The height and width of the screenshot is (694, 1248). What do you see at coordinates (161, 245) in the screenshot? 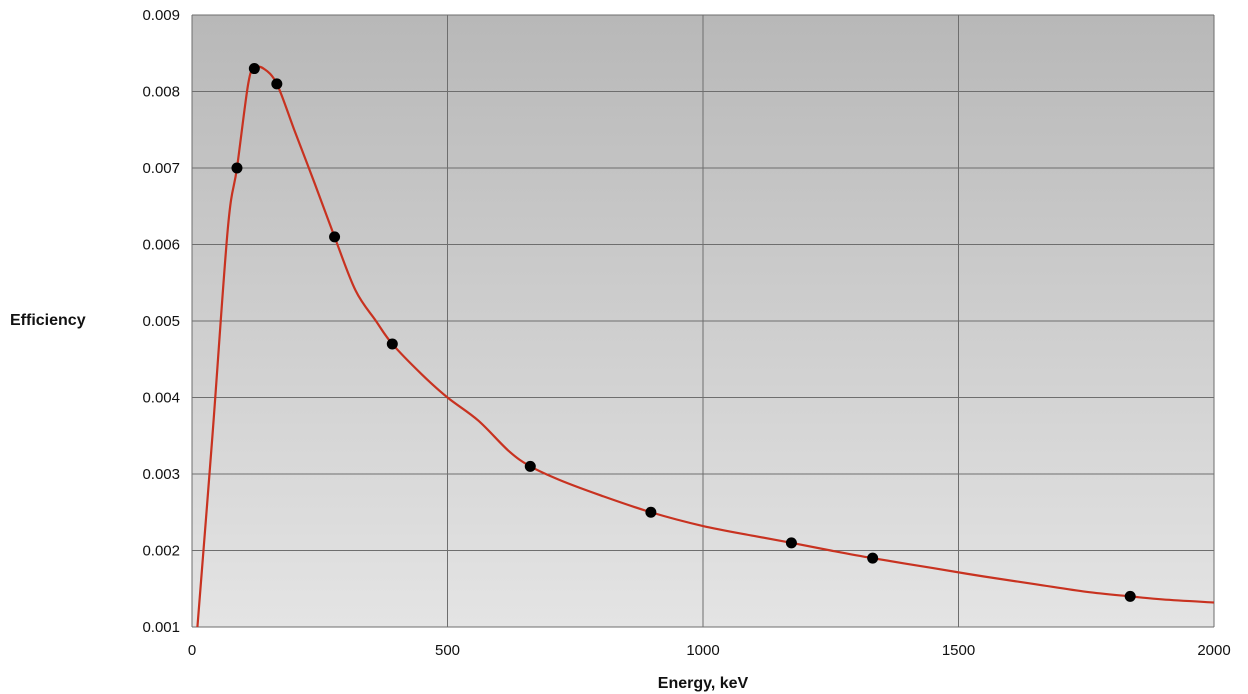
I see `y-tick-label: 0.006` at bounding box center [161, 245].